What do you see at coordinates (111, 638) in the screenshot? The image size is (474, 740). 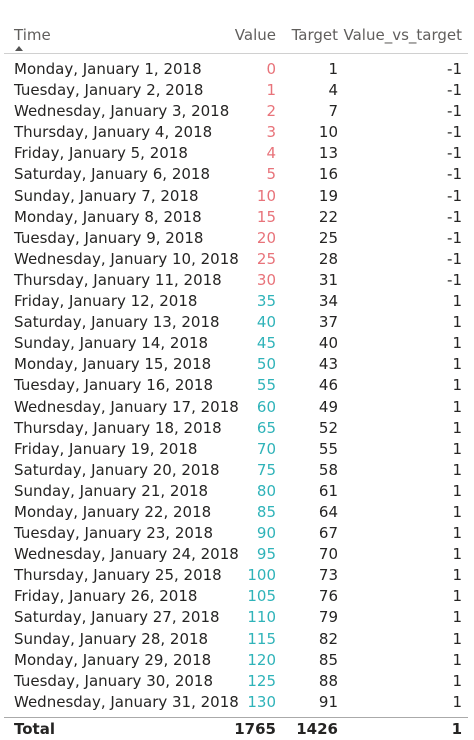 I see `cell-time: Sunday, January 28, 2018` at bounding box center [111, 638].